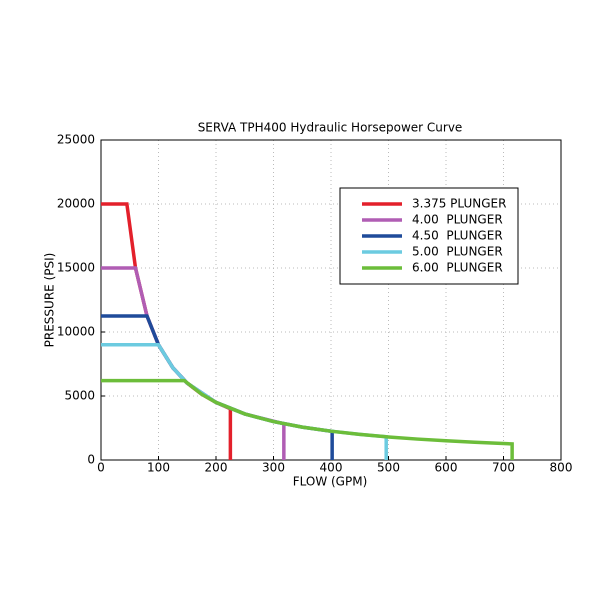 Image resolution: width=600 pixels, height=600 pixels. What do you see at coordinates (101, 468) in the screenshot?
I see `x-tick-label: 0` at bounding box center [101, 468].